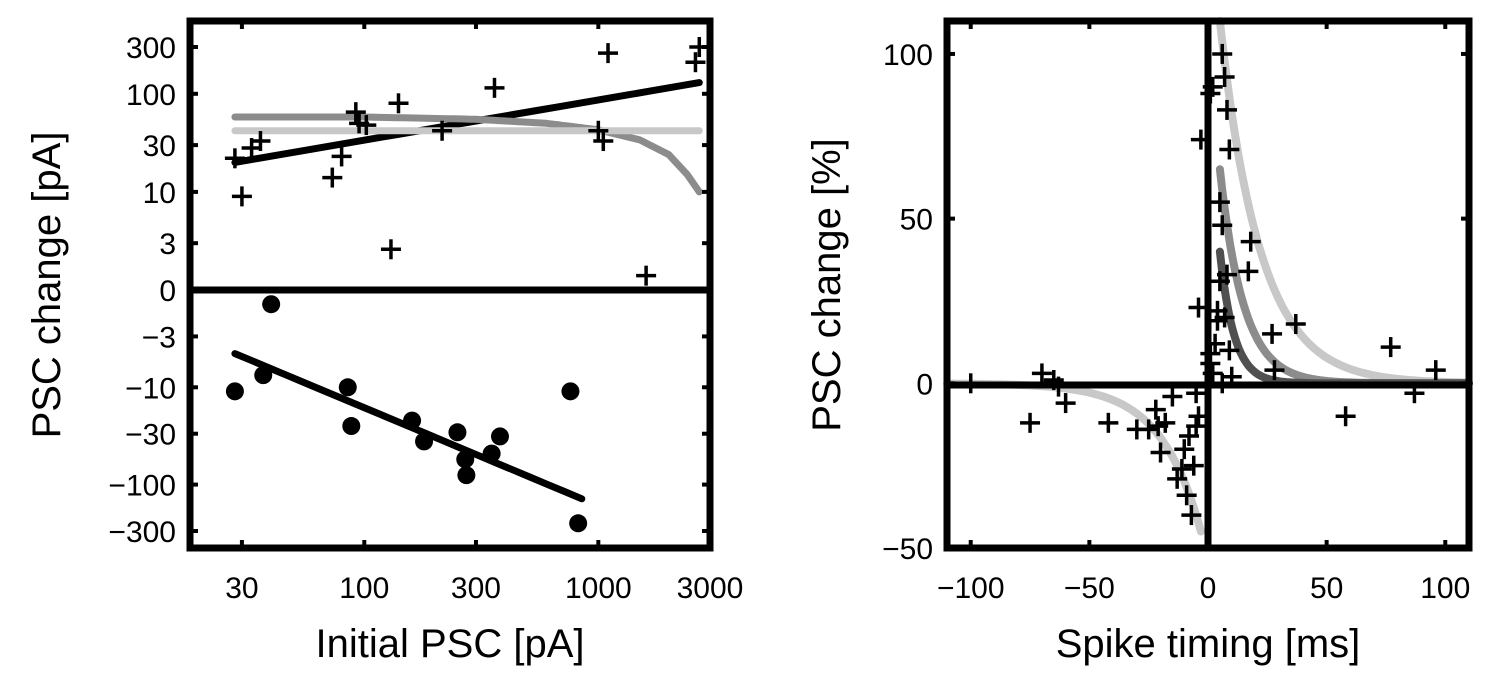 The image size is (1492, 678). I want to click on y-tick-label-3: 100, so click(908, 55).